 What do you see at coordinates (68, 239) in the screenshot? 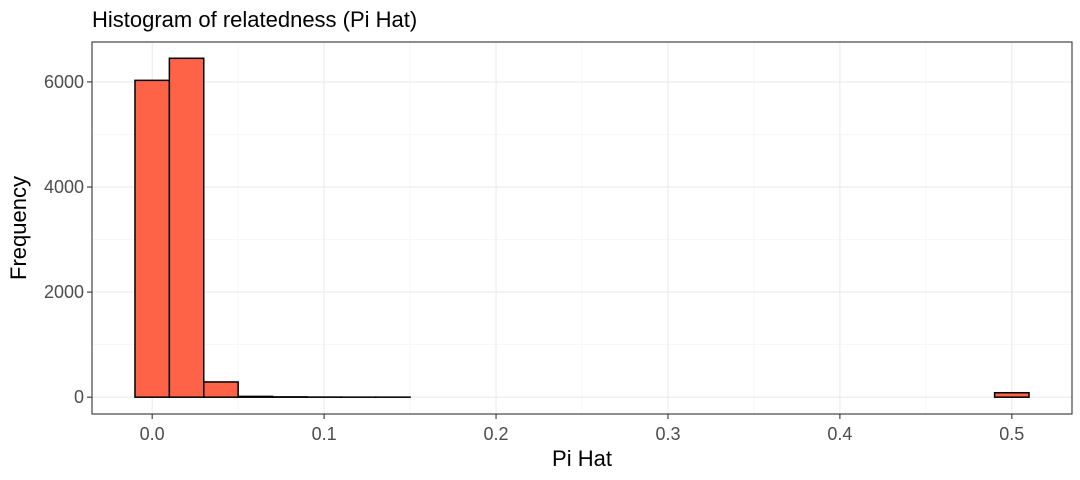
I see `y-axis: 0 2000 4000 6000` at bounding box center [68, 239].